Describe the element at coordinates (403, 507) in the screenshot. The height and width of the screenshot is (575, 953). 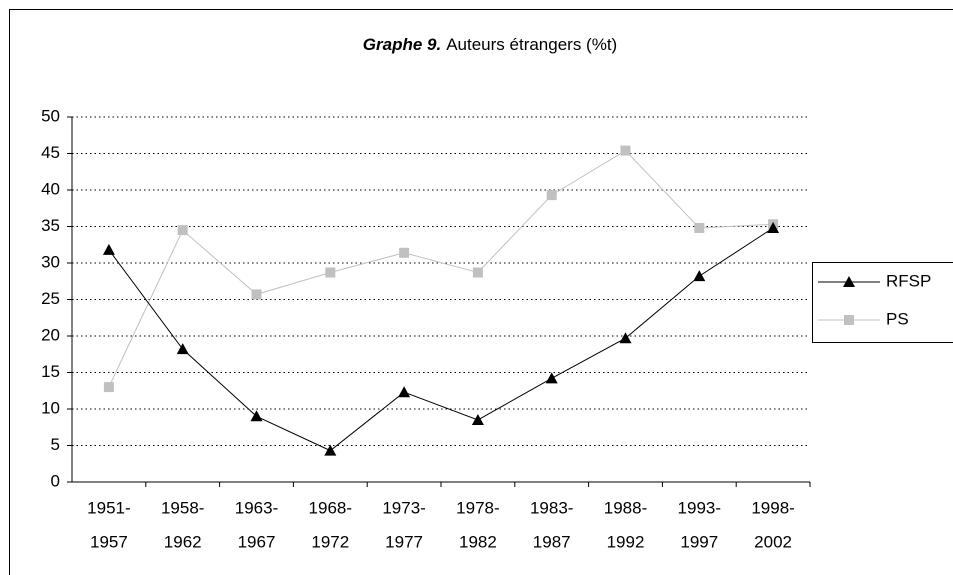
I see `x-tick-label: 1973-` at that location.